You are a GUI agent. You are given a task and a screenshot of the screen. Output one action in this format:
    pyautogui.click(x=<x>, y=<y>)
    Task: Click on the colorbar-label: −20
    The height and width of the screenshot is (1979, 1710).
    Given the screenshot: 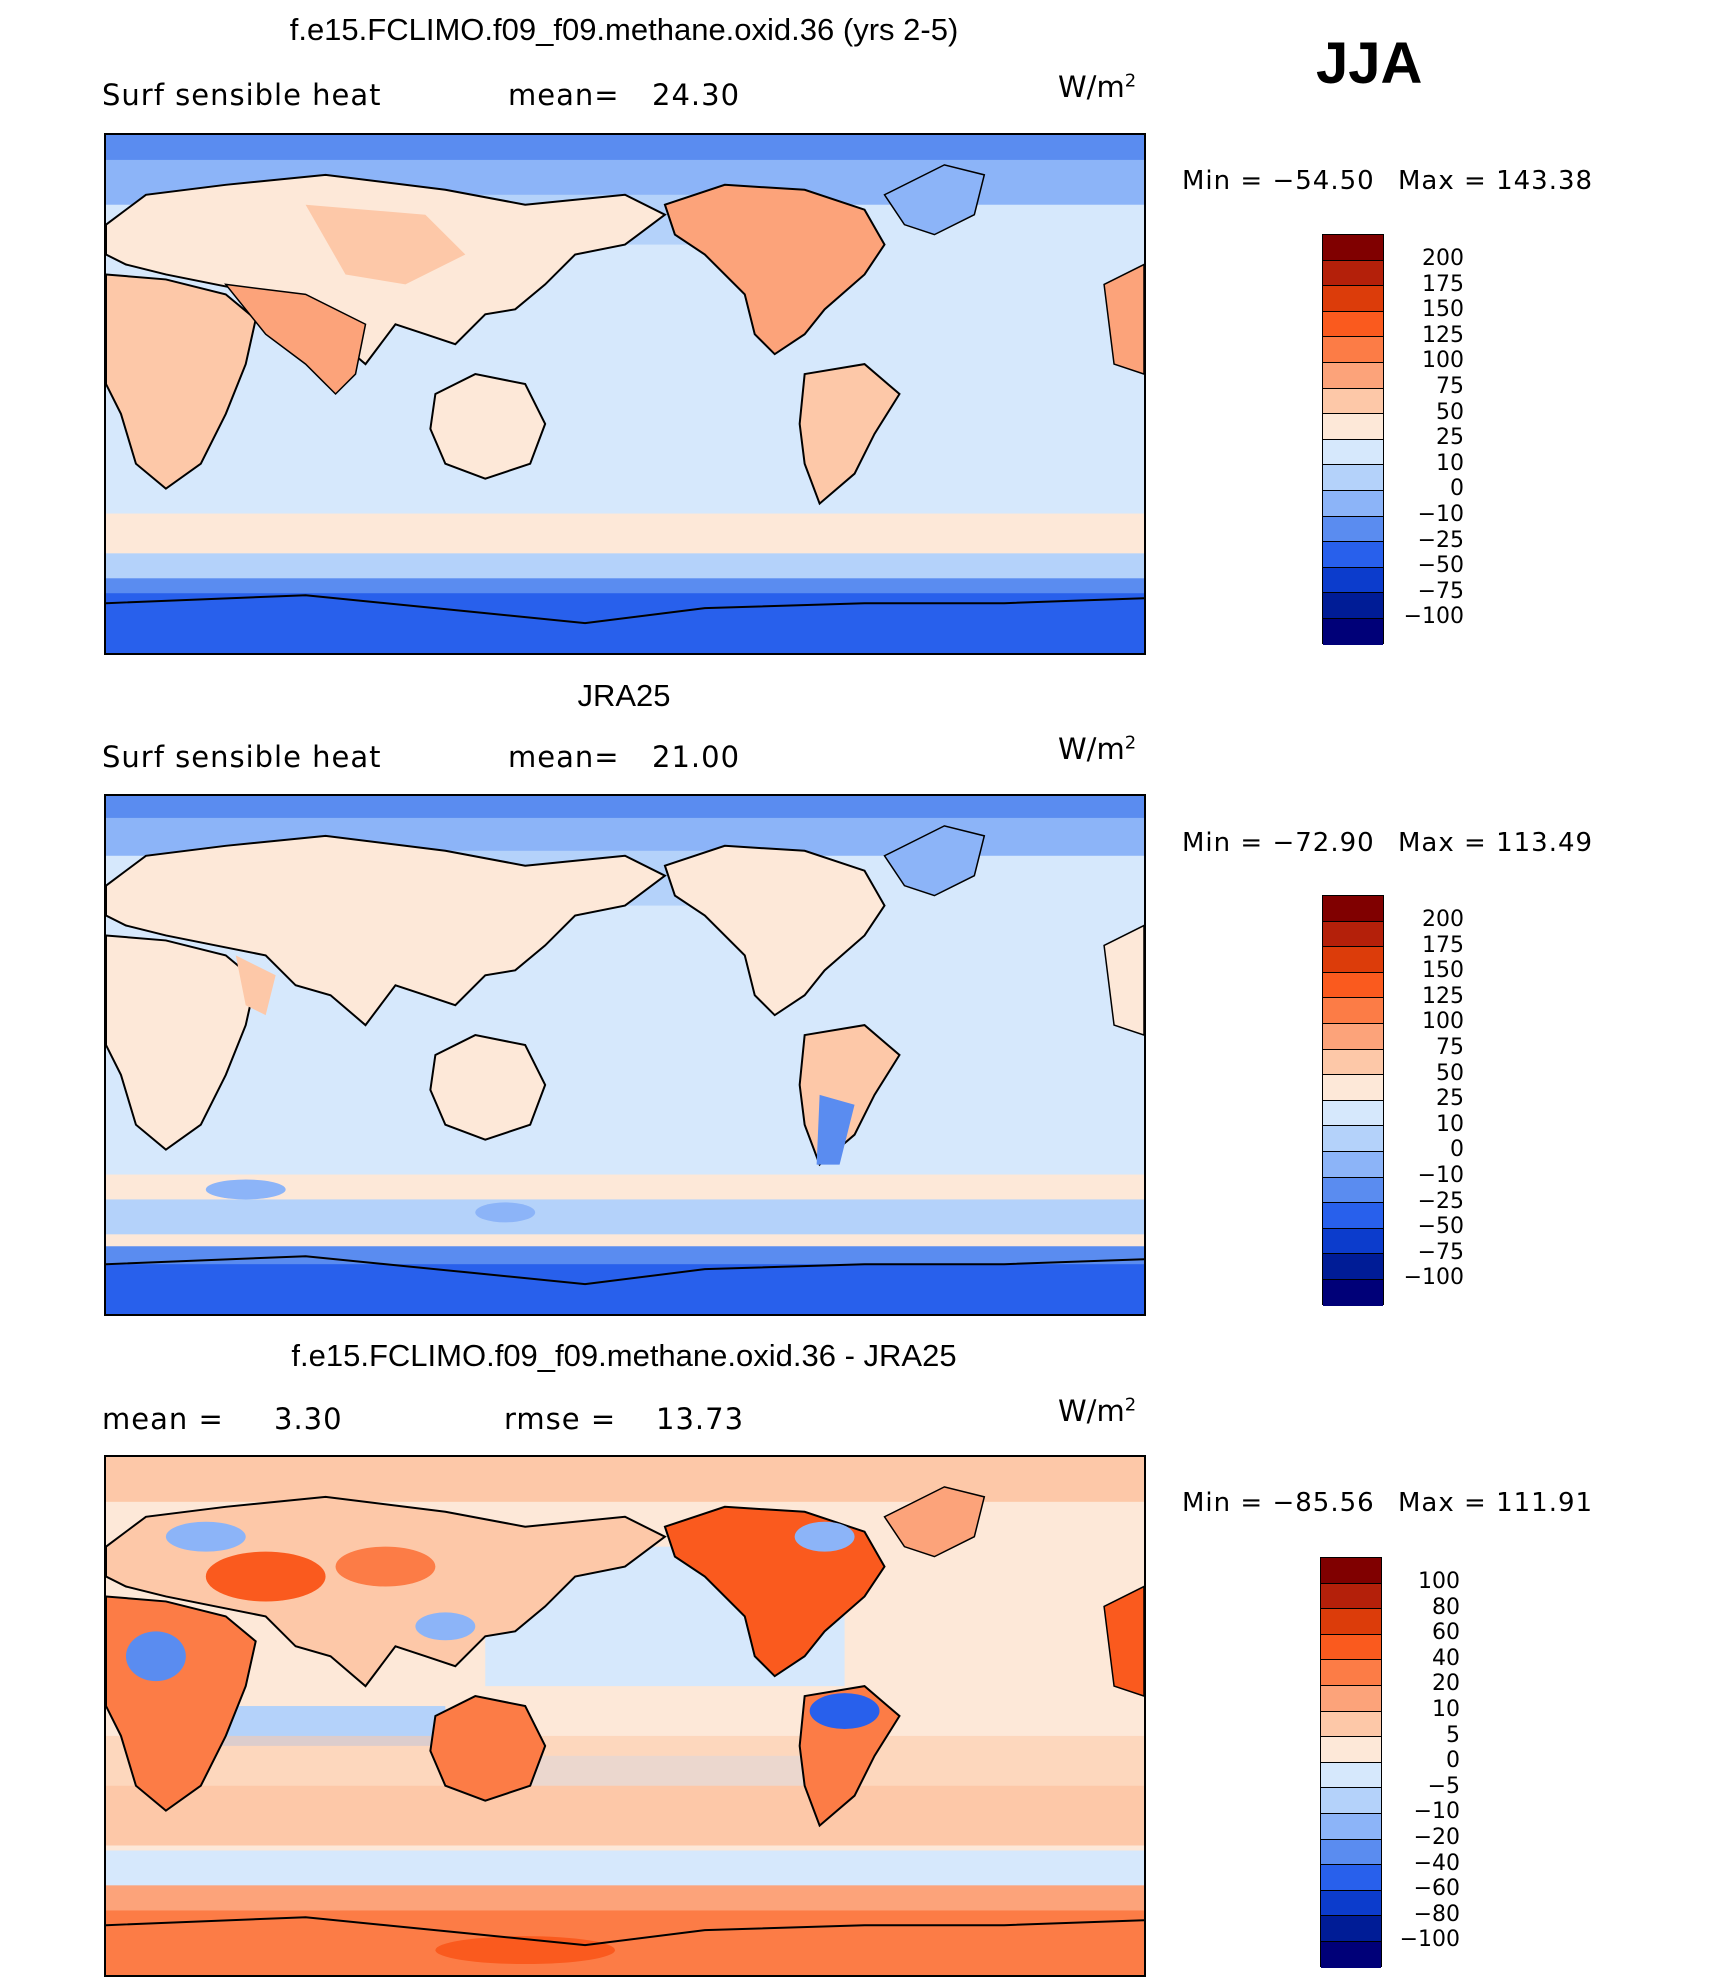 What is the action you would take?
    pyautogui.click(x=1436, y=1837)
    